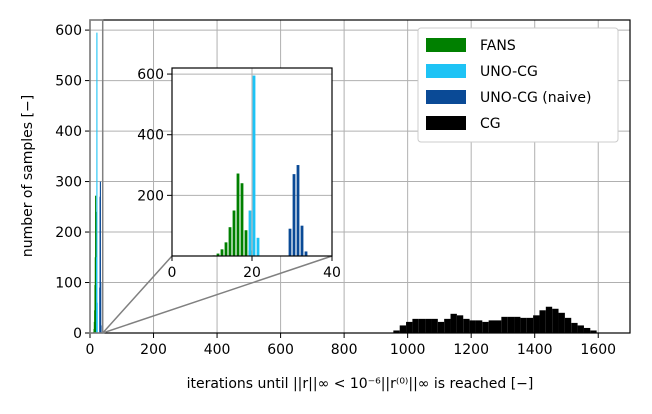  I want to click on legend-label-cg: CG, so click(490, 124).